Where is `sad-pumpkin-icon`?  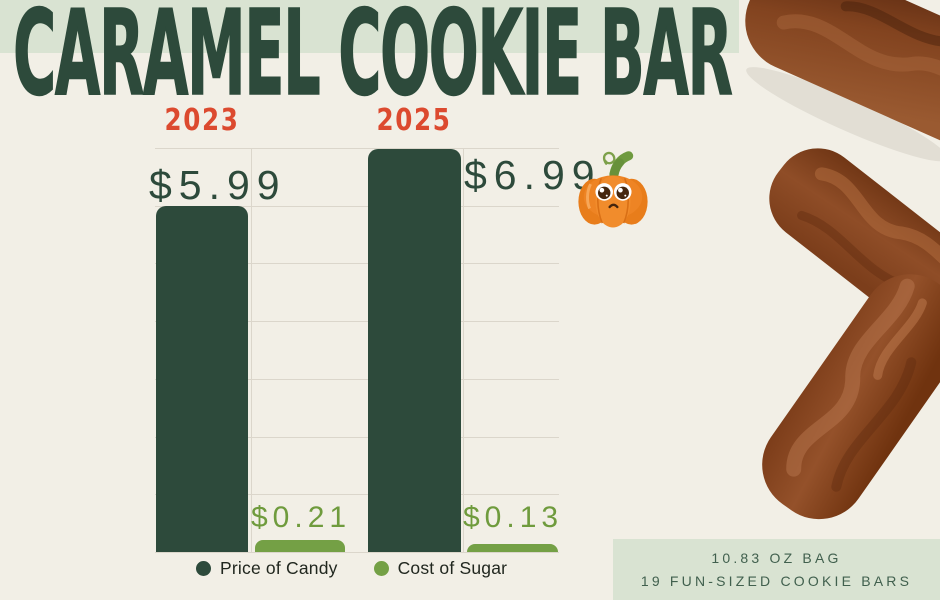
sad-pumpkin-icon is located at coordinates (613, 189).